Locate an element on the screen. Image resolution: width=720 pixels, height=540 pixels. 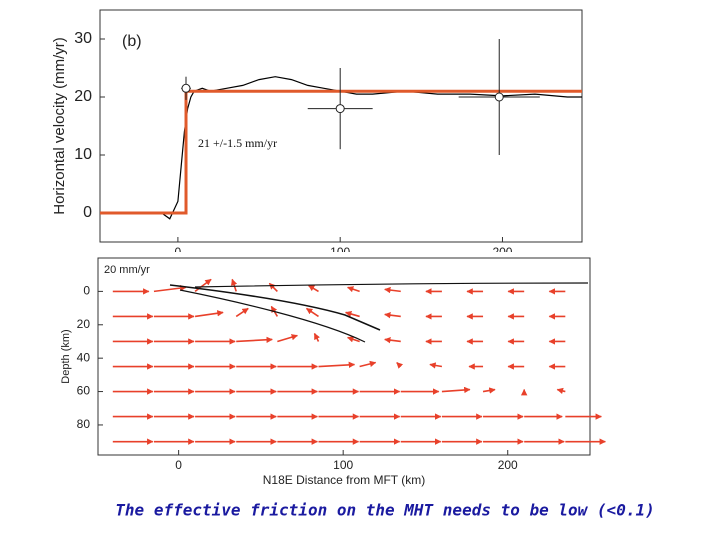
y-axis-label: Horizontal velocity (mm/yr) is located at coordinates (59, 126).